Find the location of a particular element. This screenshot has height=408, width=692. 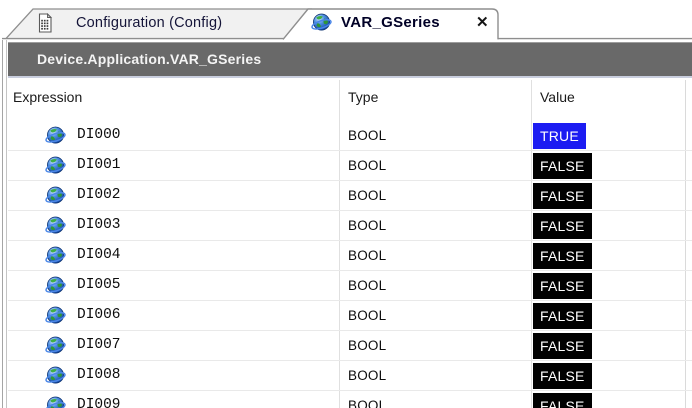

path-bar: Device.Application.VAR_GSeries is located at coordinates (350, 60).